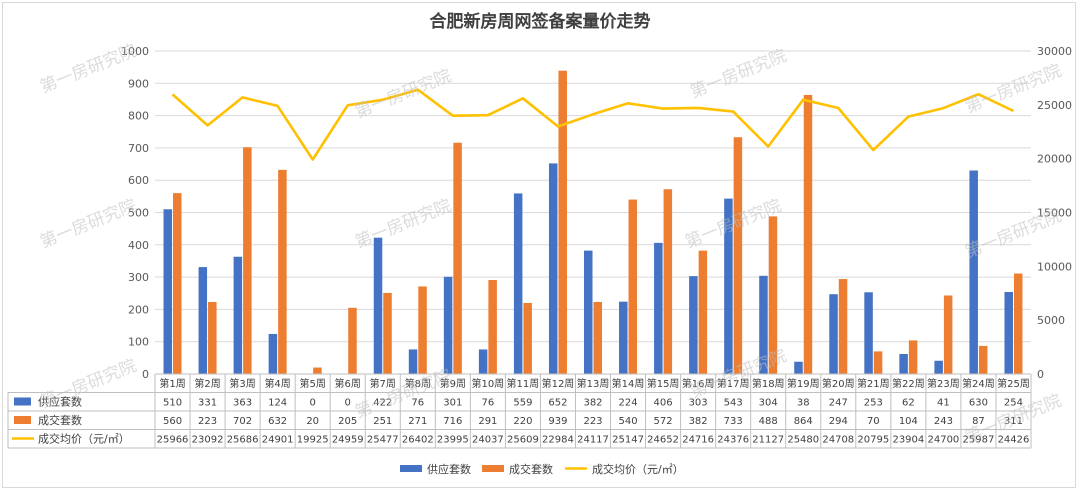 This screenshot has width=1080, height=492. I want to click on legend-label: 成交套数, so click(531, 469).